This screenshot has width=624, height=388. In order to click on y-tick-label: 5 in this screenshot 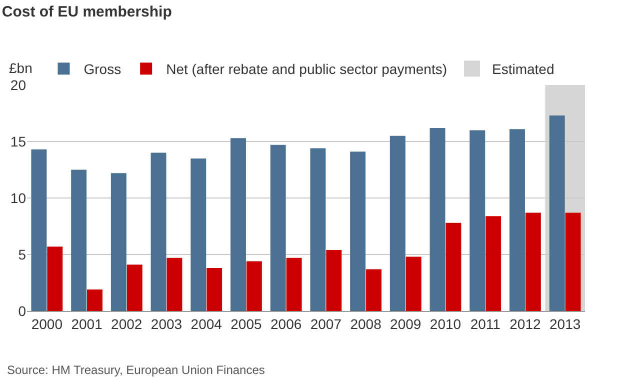, I will do `click(22, 254)`.